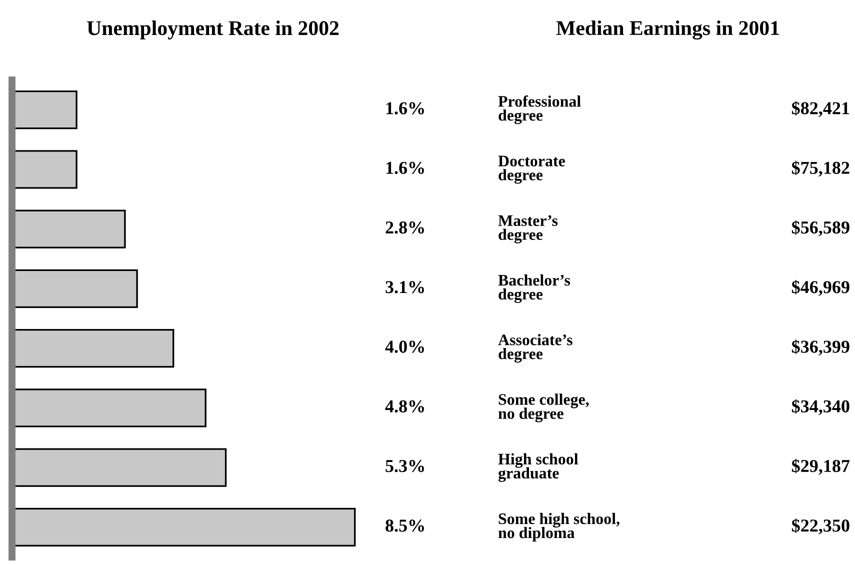 Image resolution: width=855 pixels, height=565 pixels. Describe the element at coordinates (404, 406) in the screenshot. I see `data-label: 4.8%` at that location.